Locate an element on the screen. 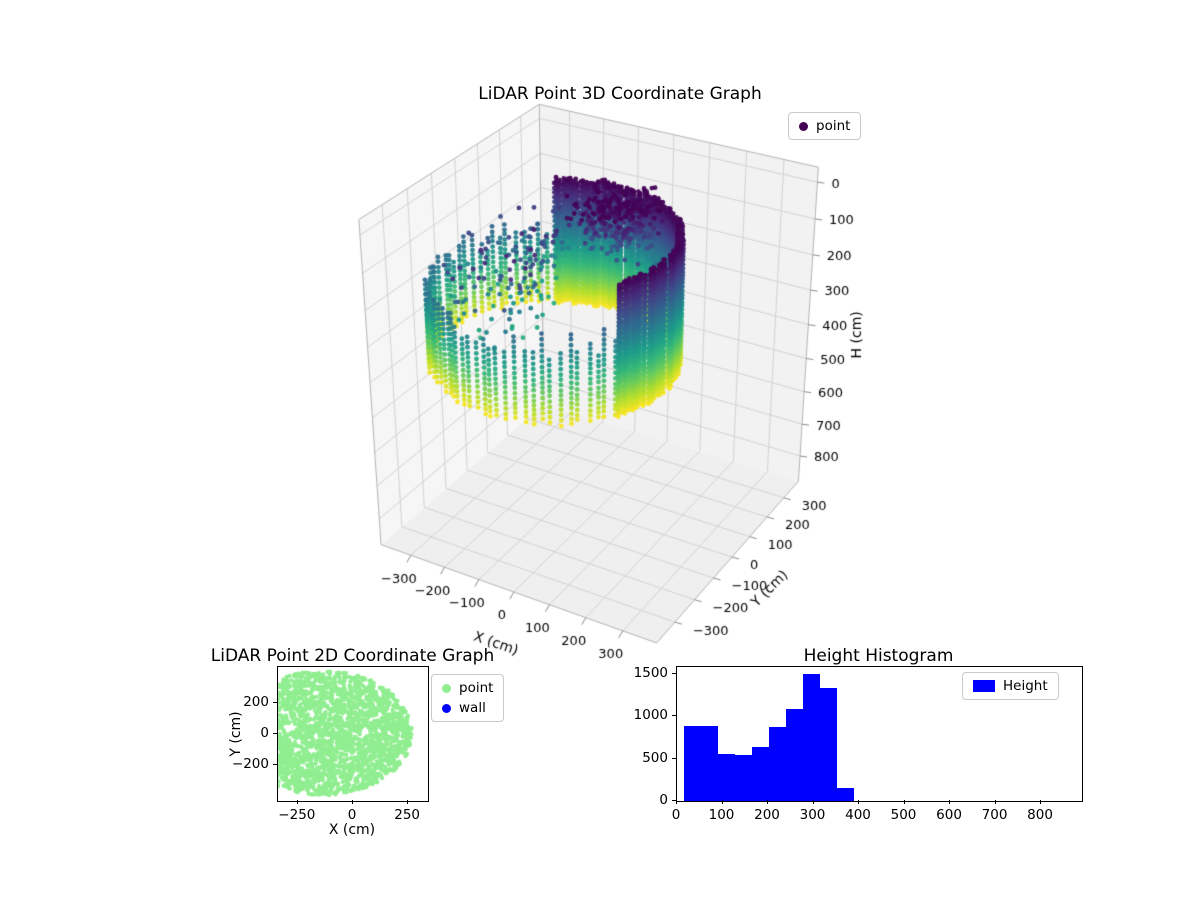 The image size is (1200, 900). plot2d-legend-entry-point: point is located at coordinates (467, 688).